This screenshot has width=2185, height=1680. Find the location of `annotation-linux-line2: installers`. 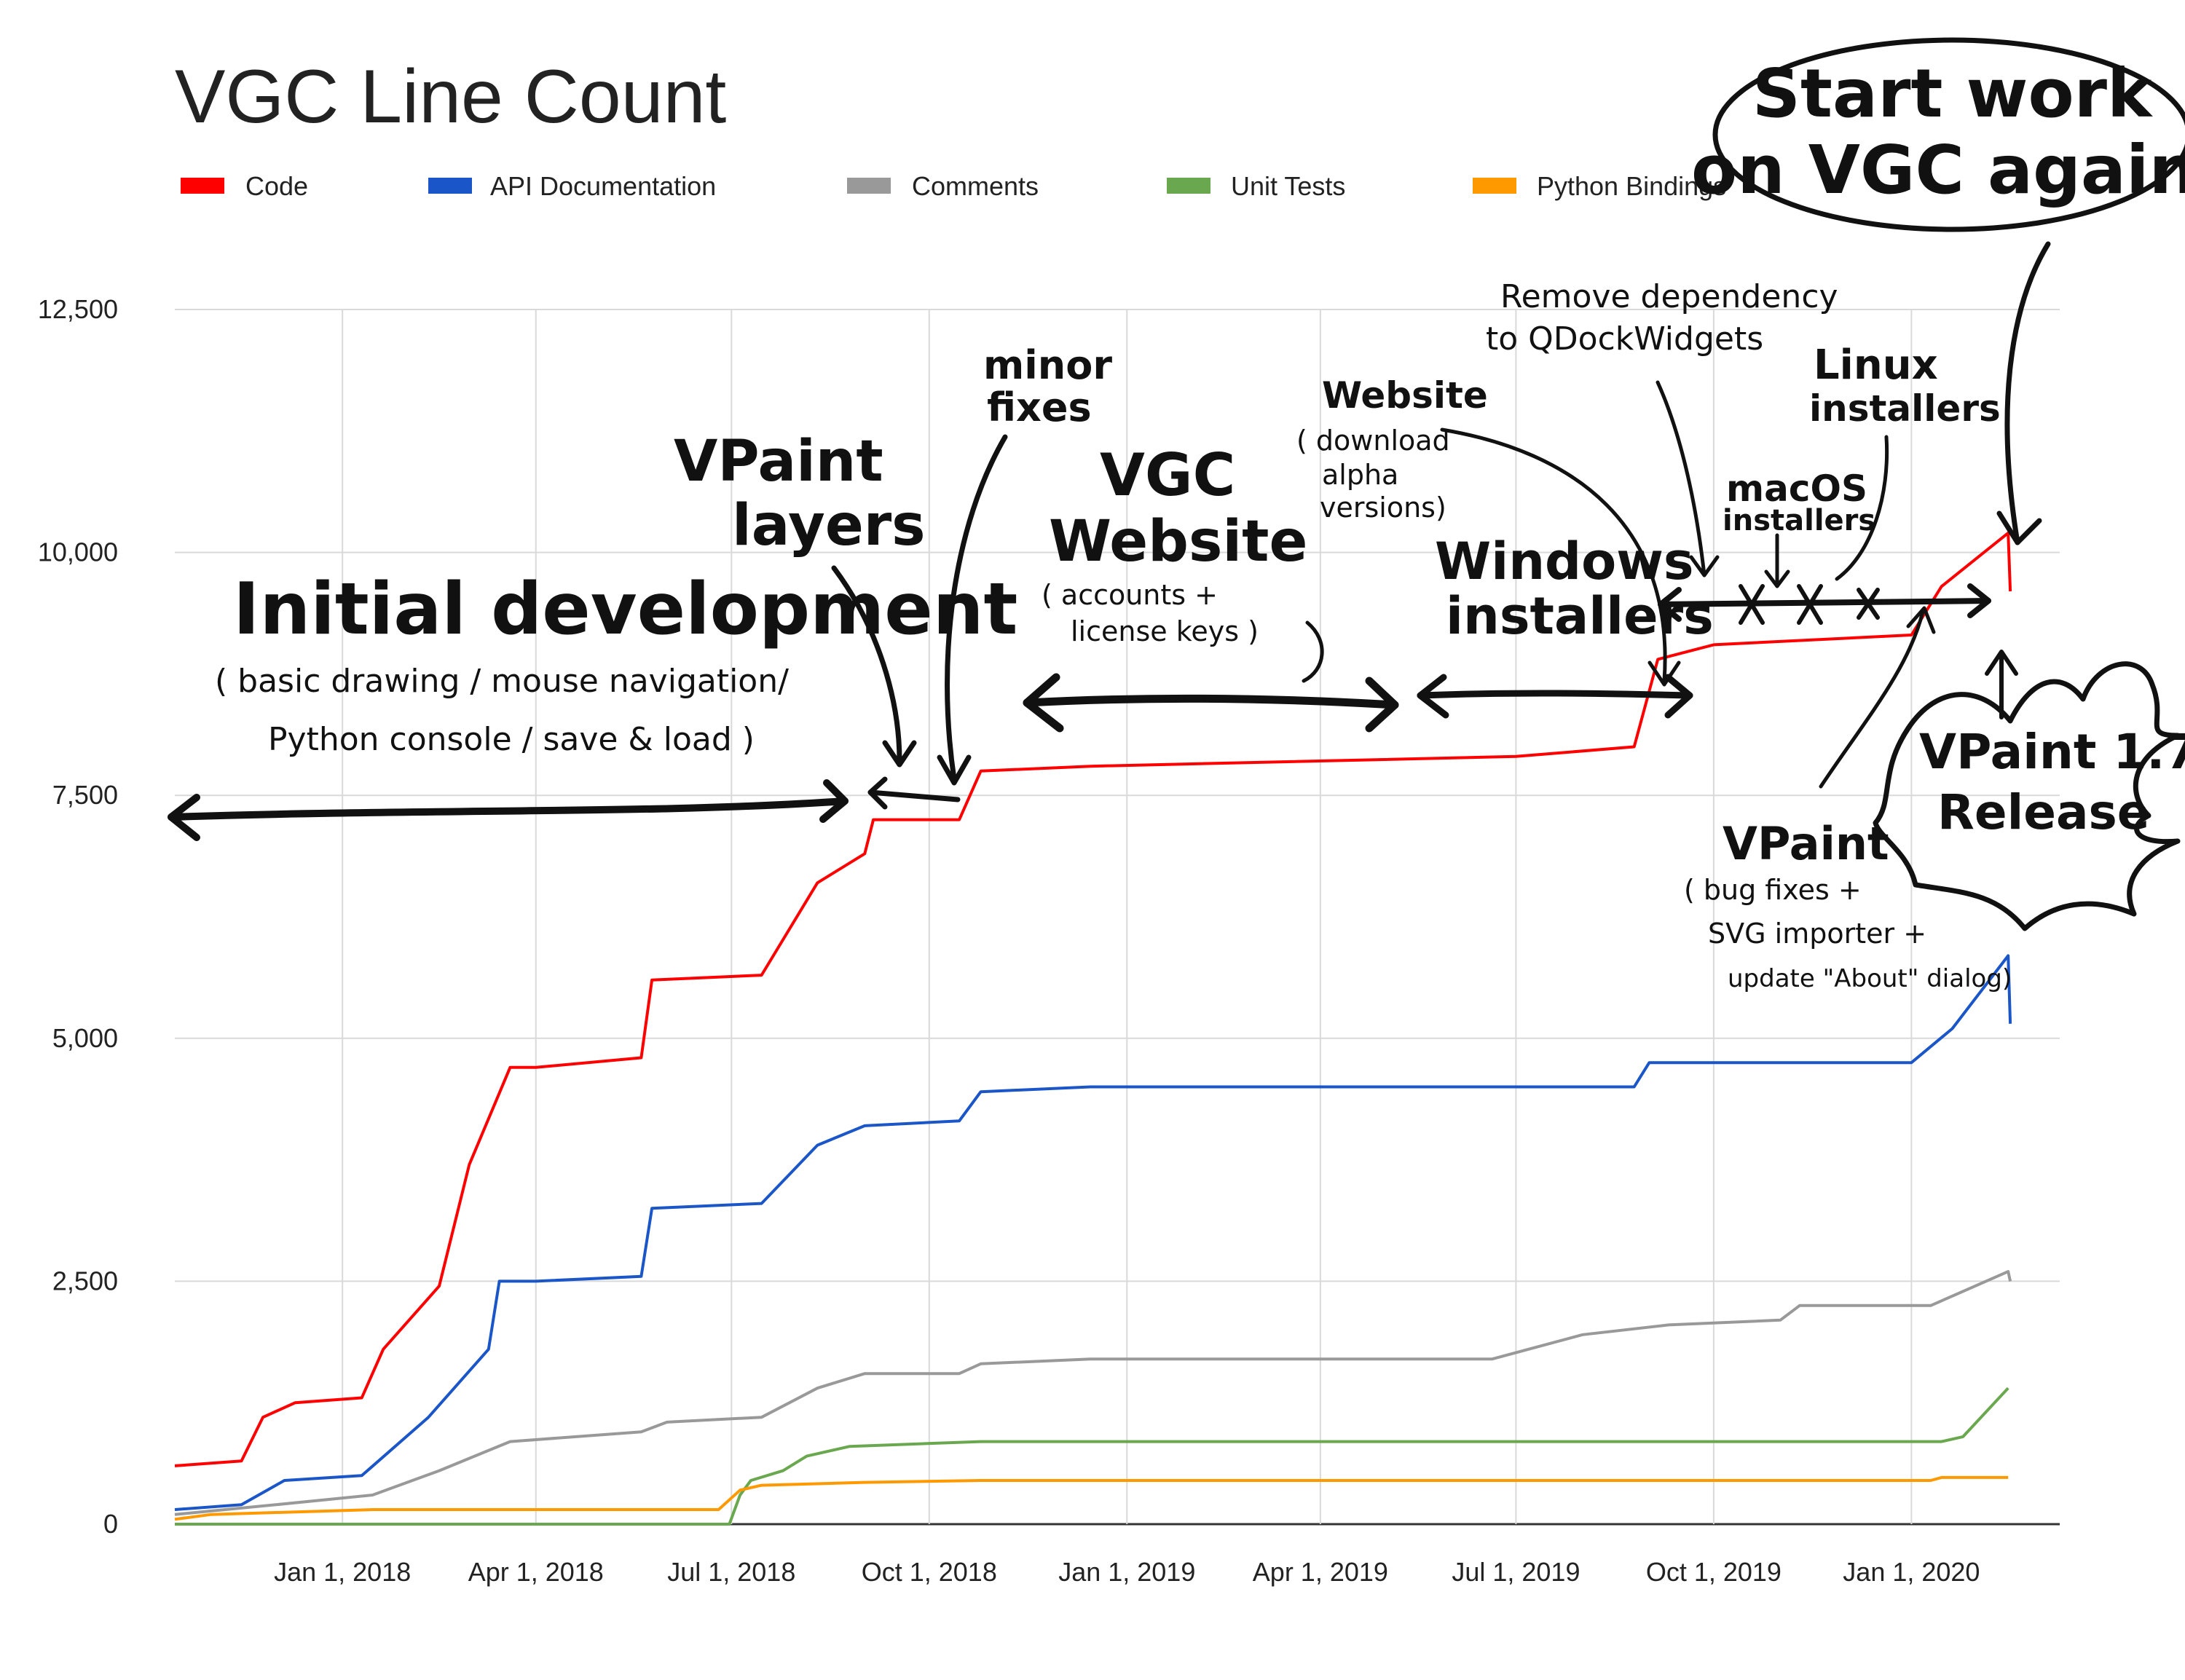

annotation-linux-line2: installers is located at coordinates (1905, 408).